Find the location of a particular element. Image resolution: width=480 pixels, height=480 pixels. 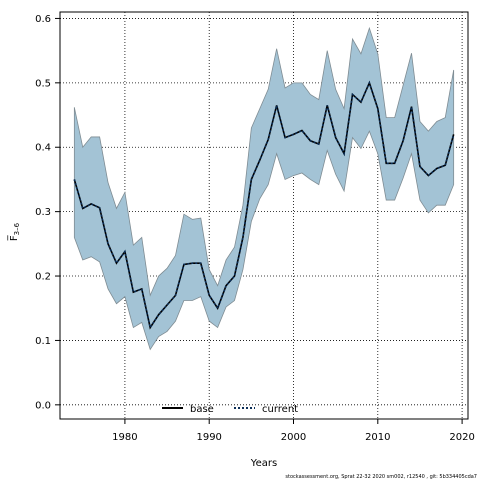

y-tick-label: 0.4 is located at coordinates (43, 148).